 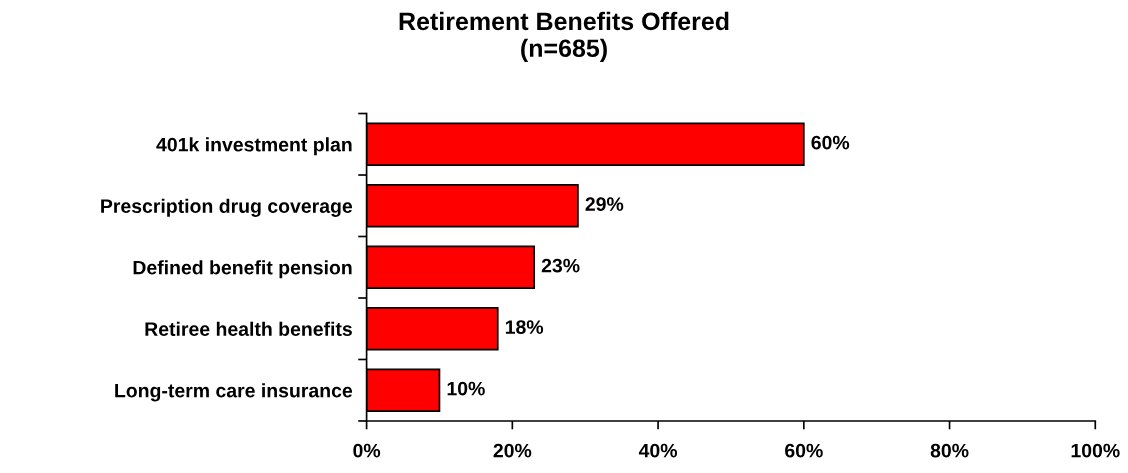 What do you see at coordinates (367, 450) in the screenshot?
I see `x-tick-label: 0%` at bounding box center [367, 450].